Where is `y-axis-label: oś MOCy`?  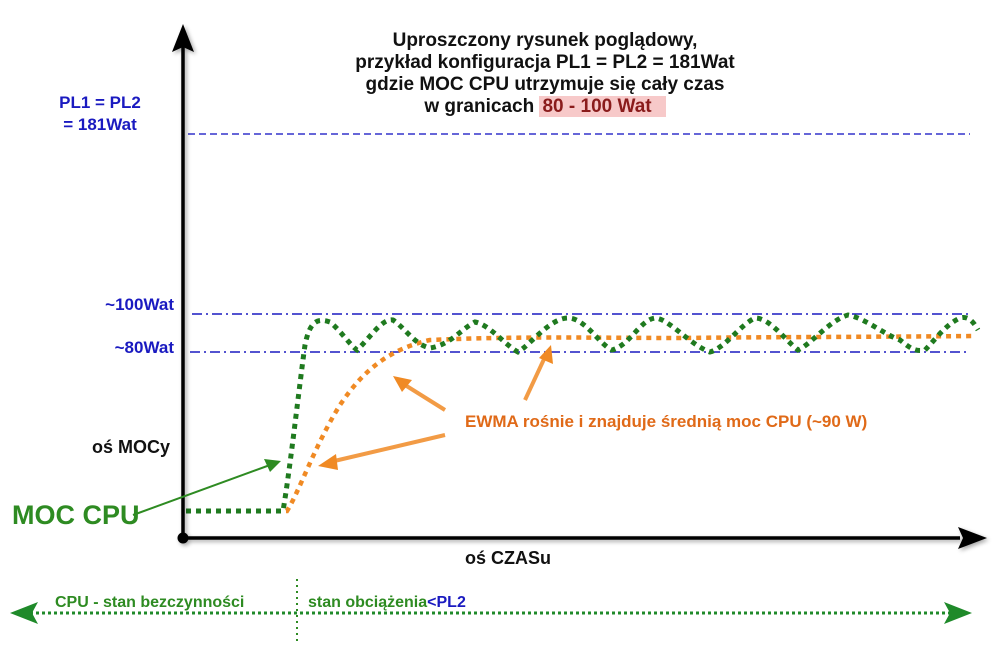 y-axis-label: oś MOCy is located at coordinates (130, 447).